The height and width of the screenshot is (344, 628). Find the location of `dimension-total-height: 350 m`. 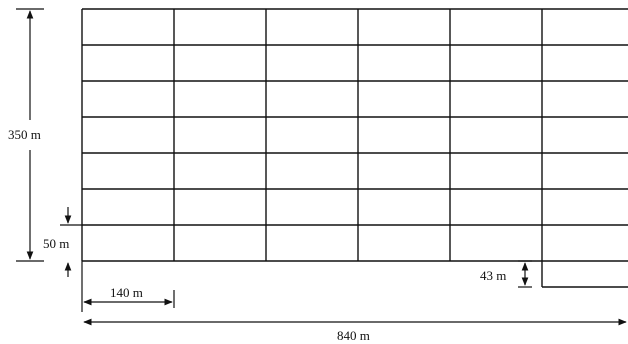

dimension-total-height: 350 m is located at coordinates (26, 135).